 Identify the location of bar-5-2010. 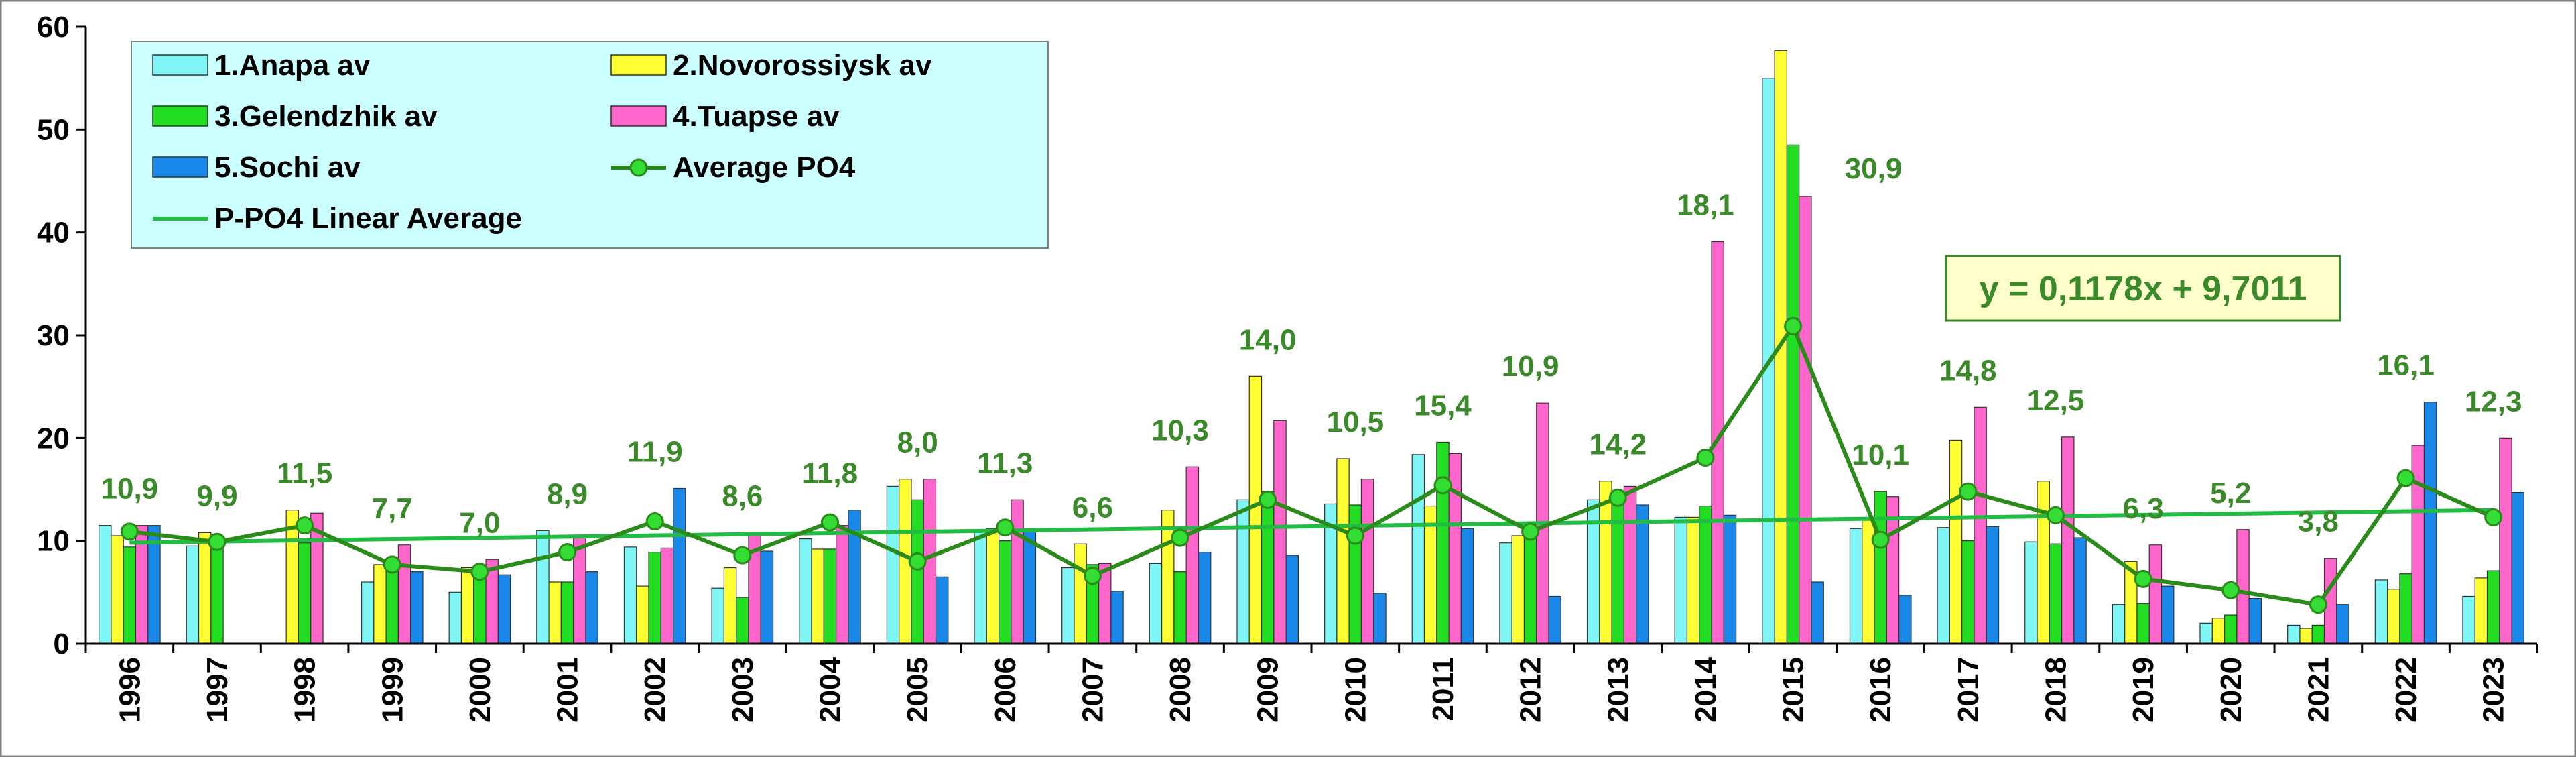
(1380, 618).